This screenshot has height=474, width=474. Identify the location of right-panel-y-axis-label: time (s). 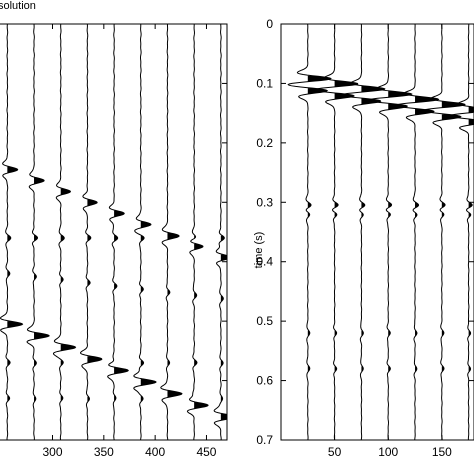
(259, 250).